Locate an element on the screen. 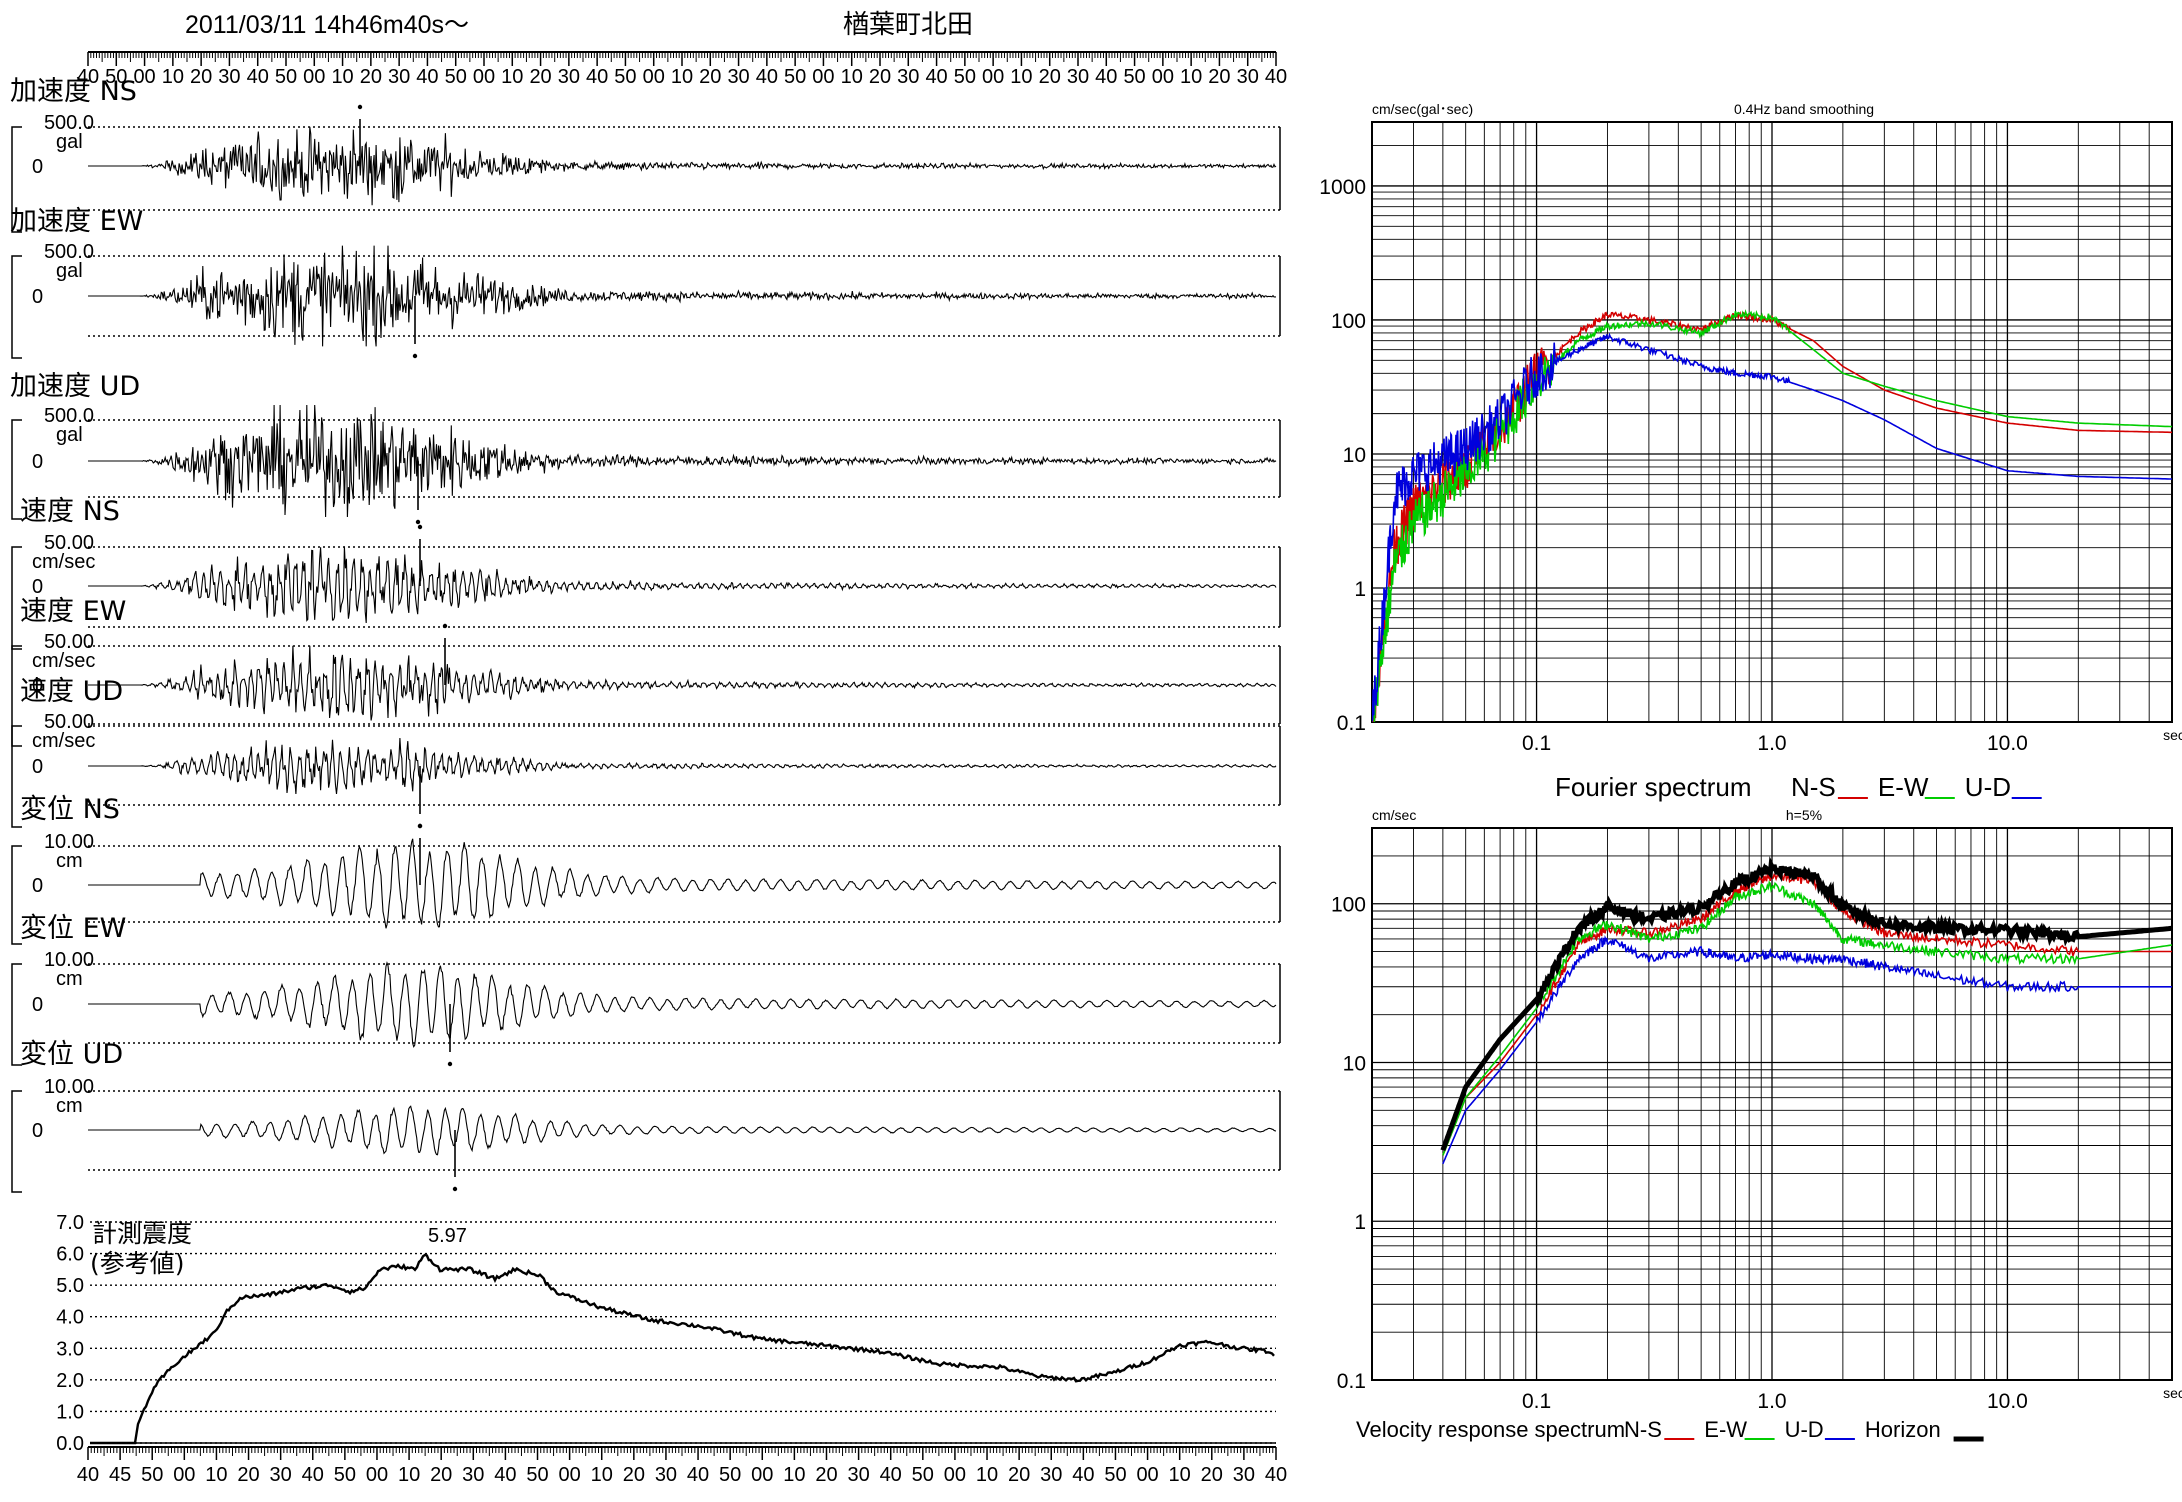 The width and height of the screenshot is (2182, 1502). waveform-label: 加速度 UD is located at coordinates (75, 386).